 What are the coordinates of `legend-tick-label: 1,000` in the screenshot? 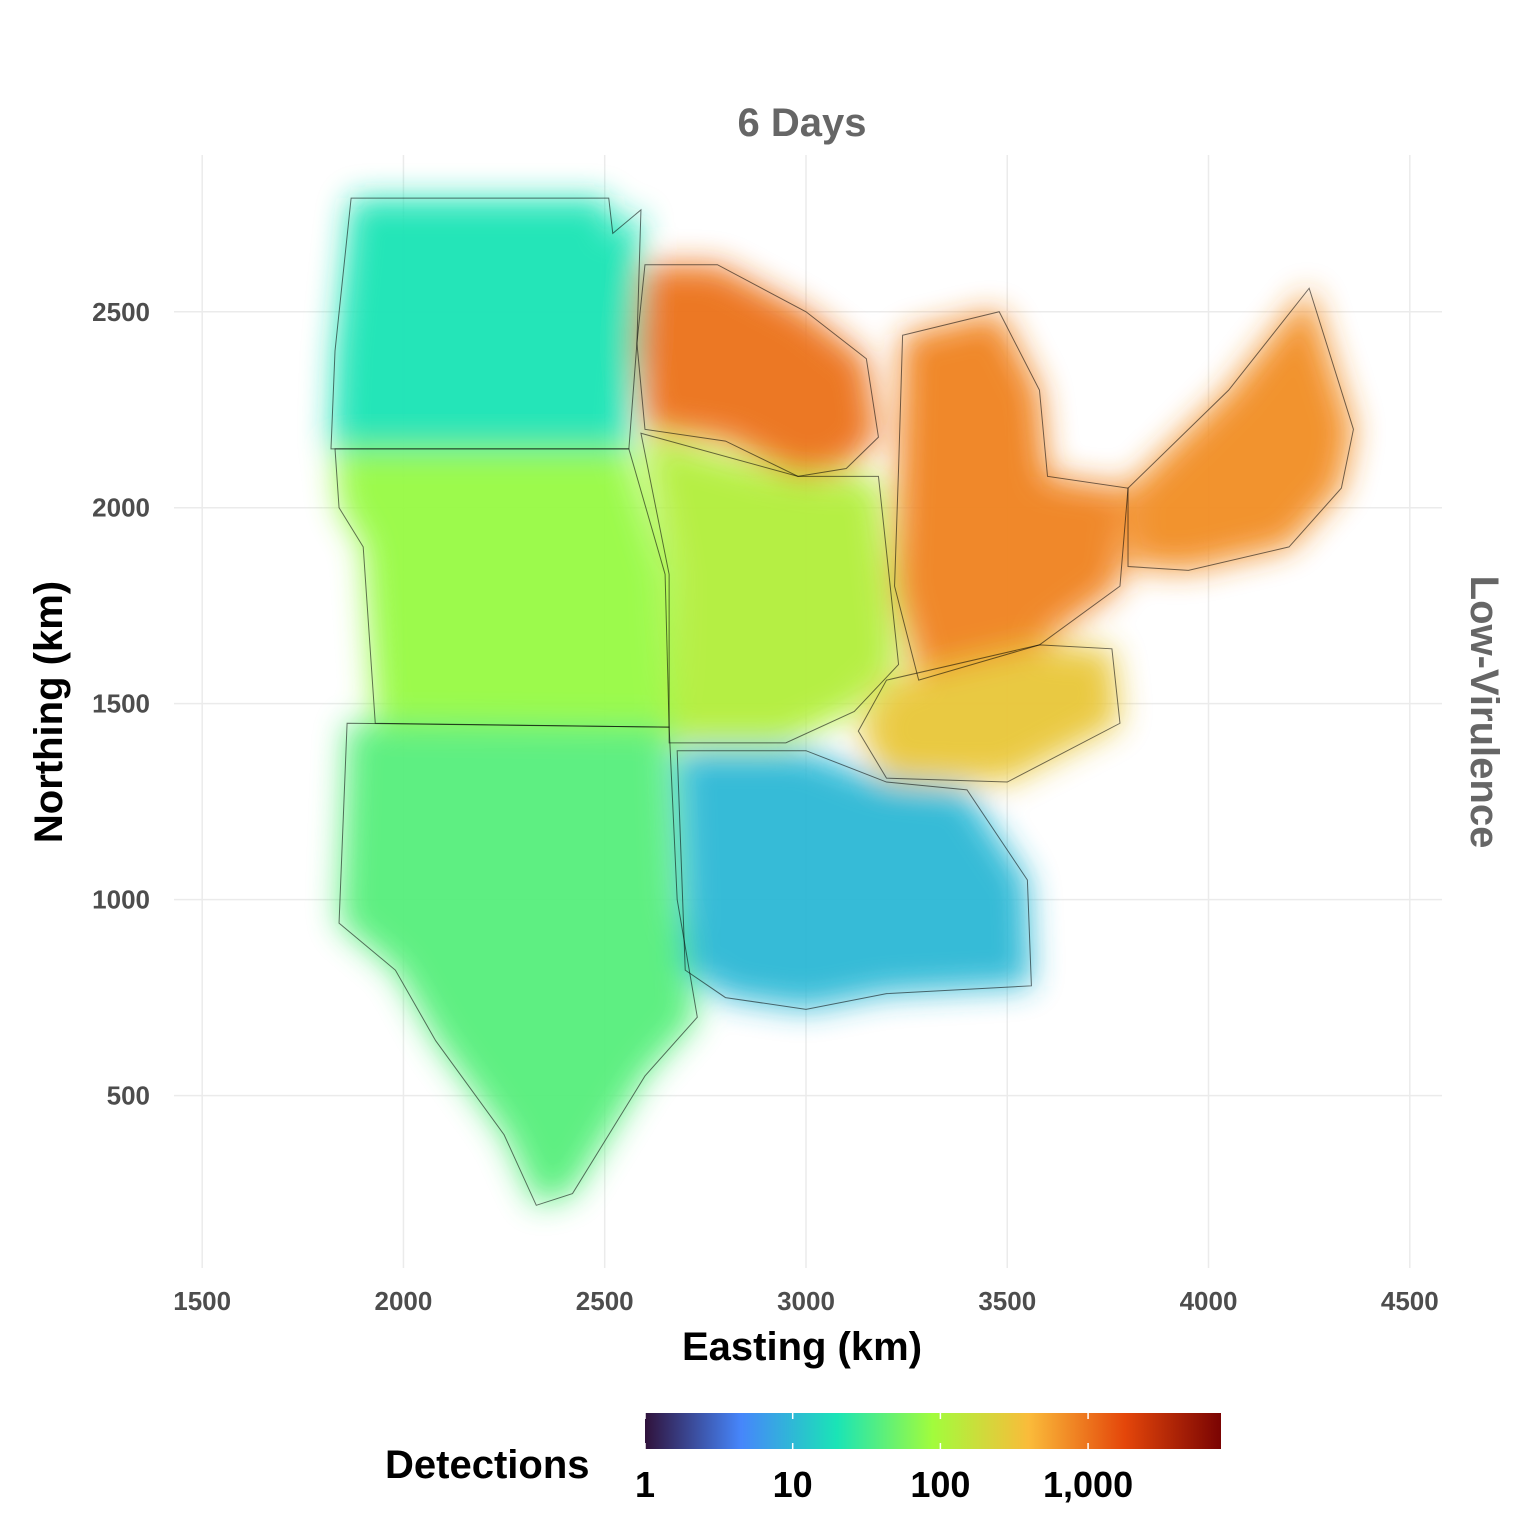 It's located at (1088, 1484).